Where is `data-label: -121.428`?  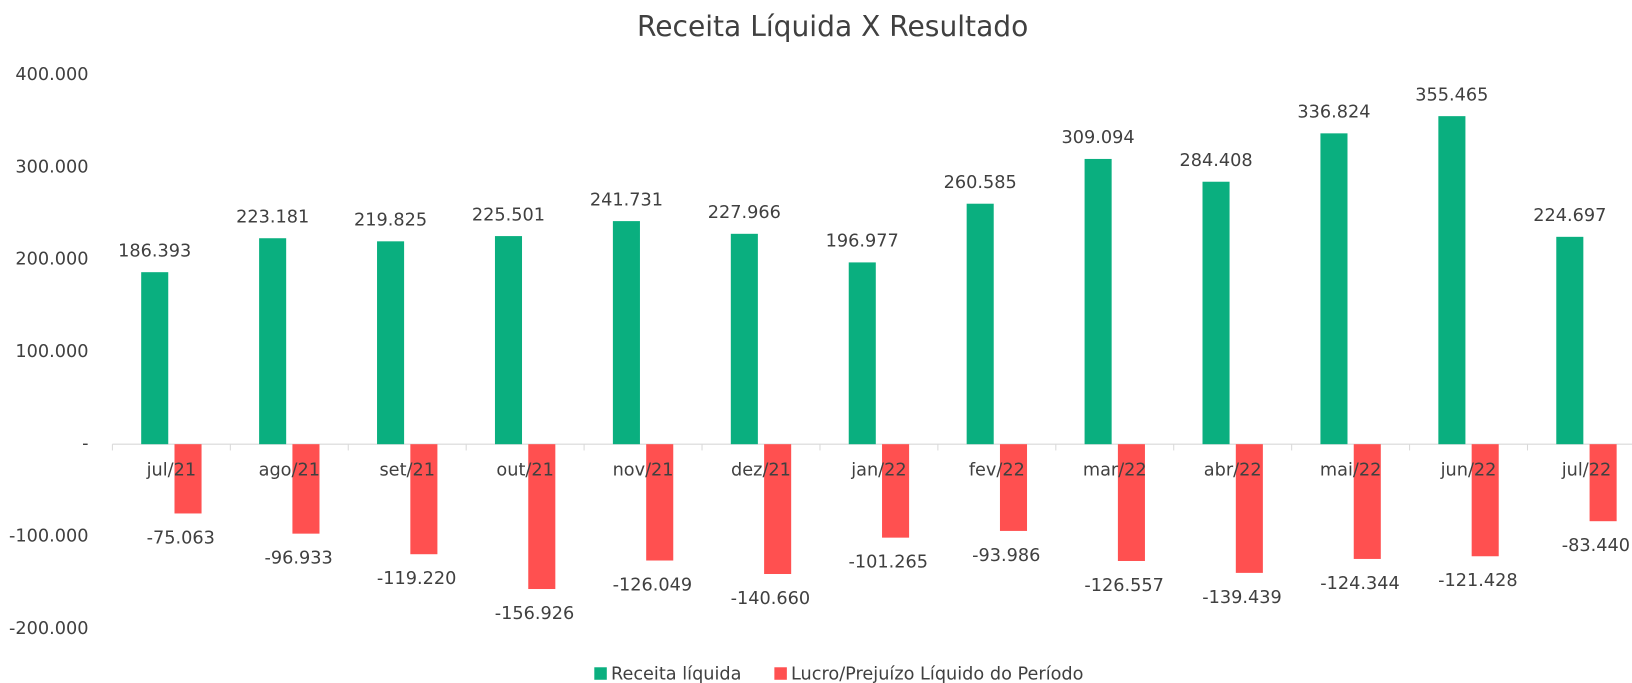
data-label: -121.428 is located at coordinates (1478, 581).